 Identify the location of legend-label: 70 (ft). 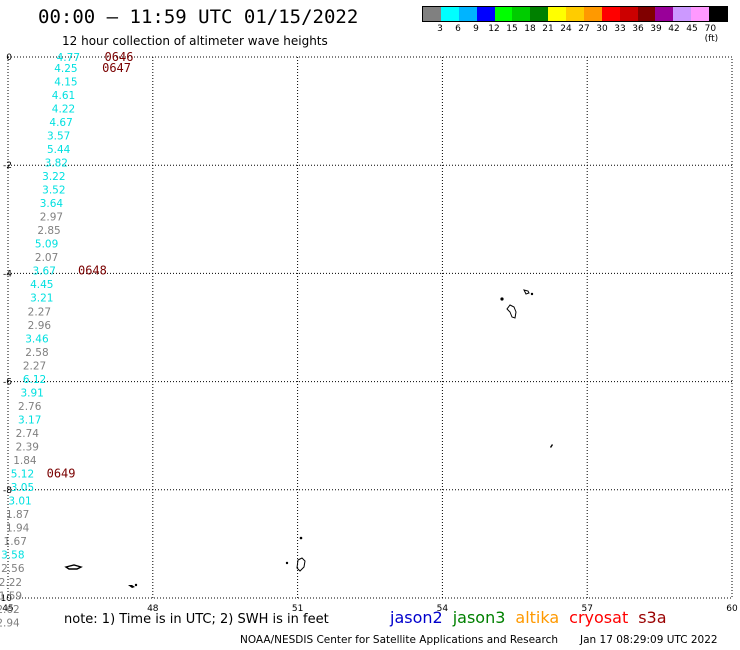
(711, 34).